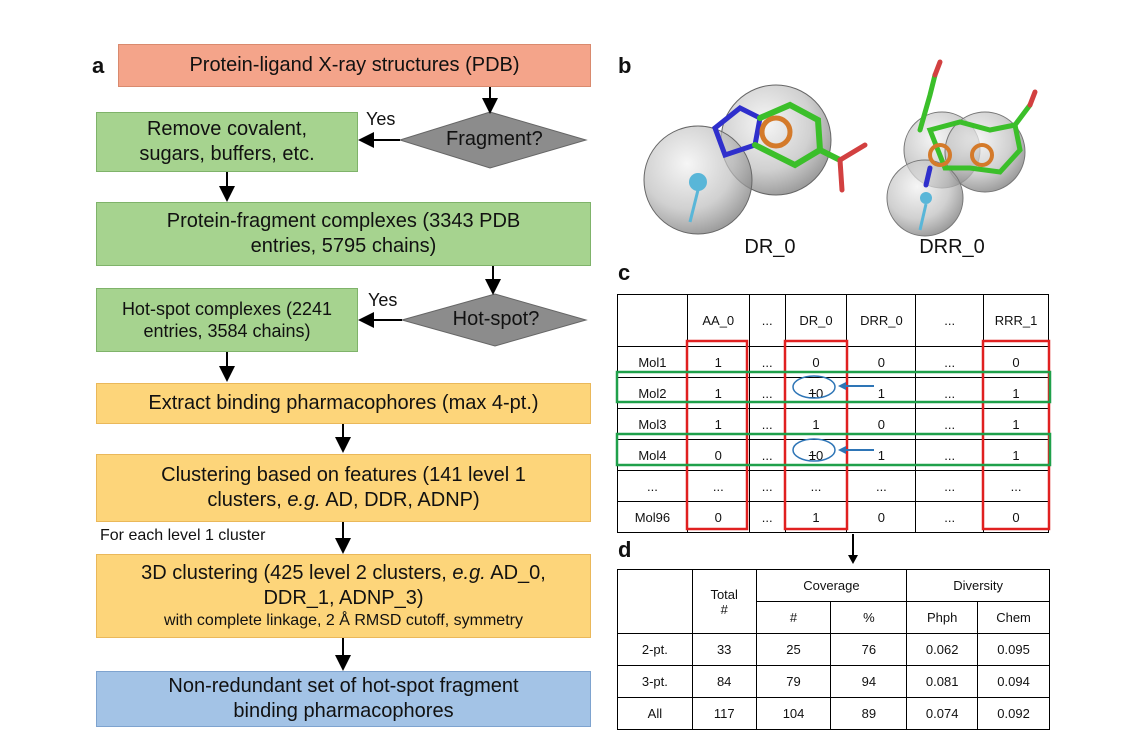 This screenshot has width=1137, height=733. What do you see at coordinates (343, 686) in the screenshot?
I see `final-text-line1: Non-redundant set of hot-spot fragment` at bounding box center [343, 686].